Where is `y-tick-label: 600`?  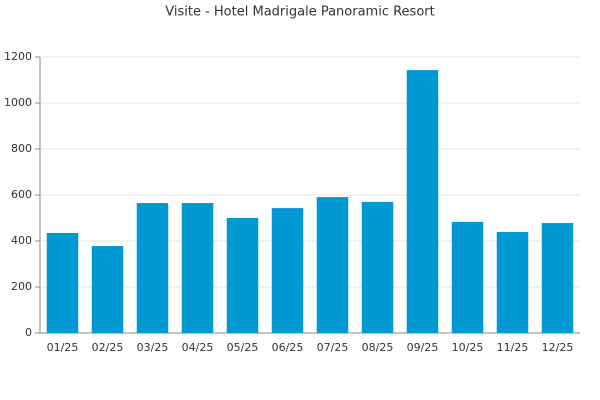 y-tick-label: 600 is located at coordinates (21, 194).